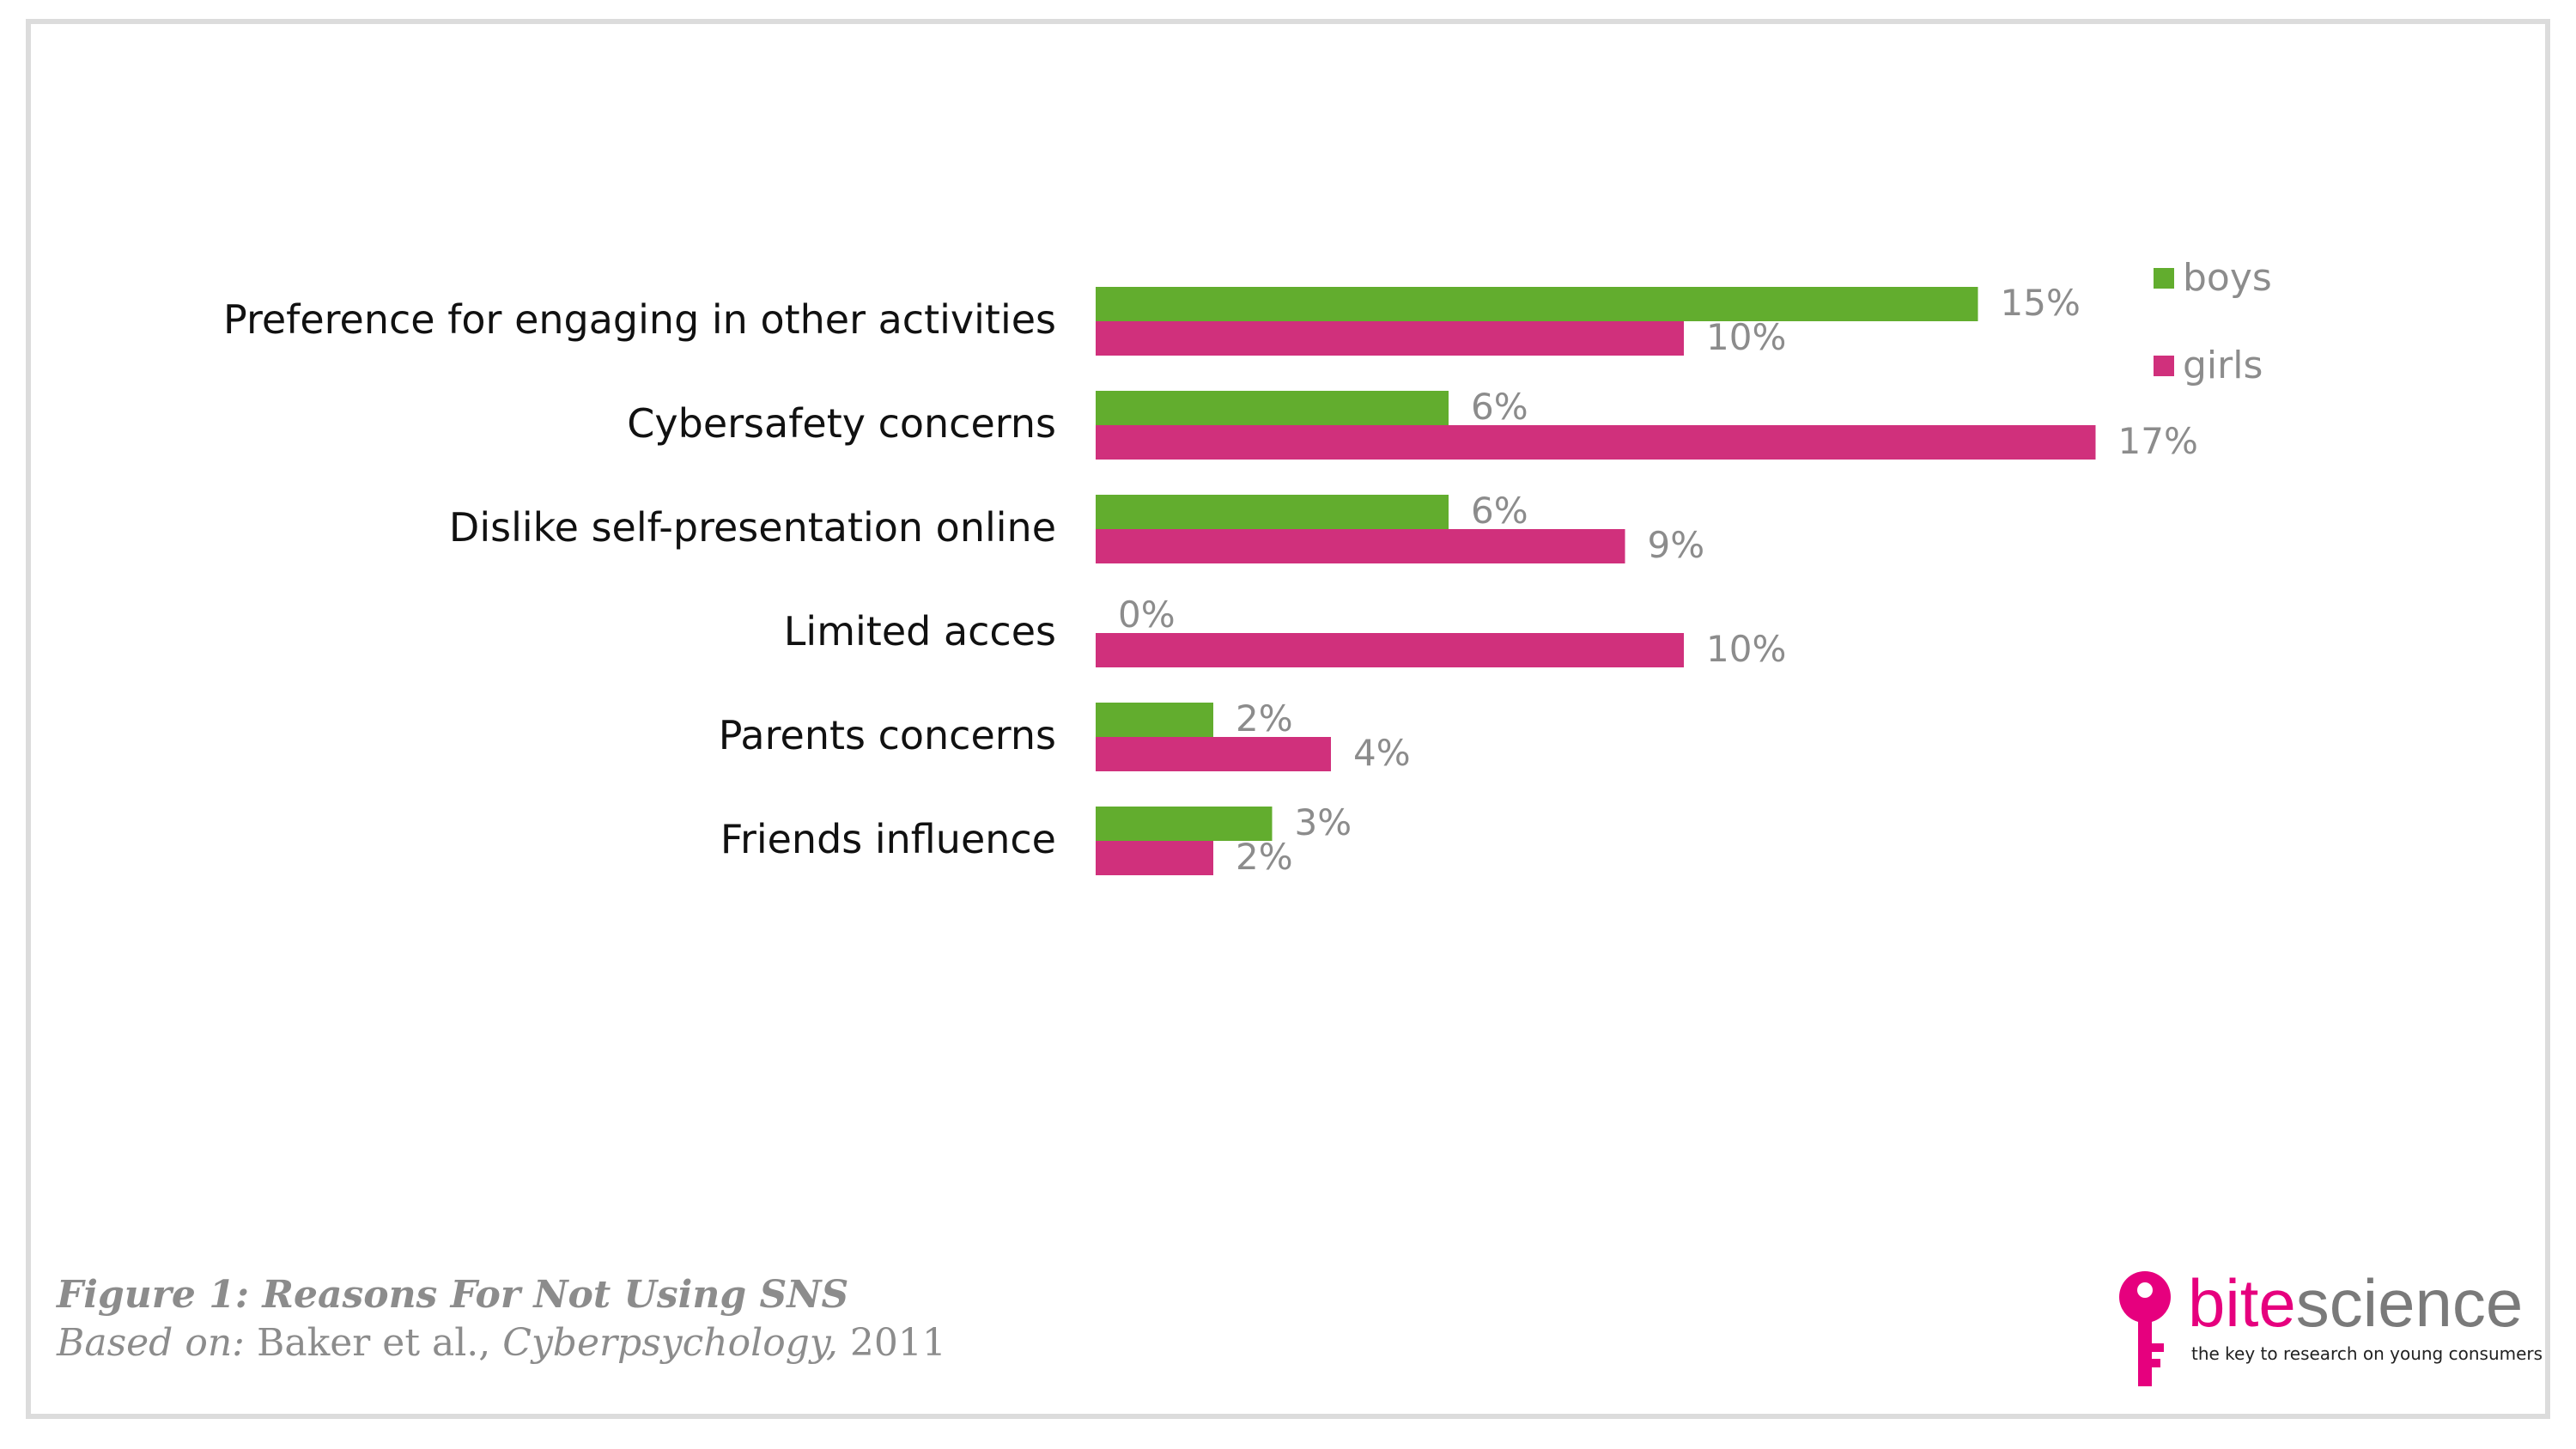  What do you see at coordinates (920, 631) in the screenshot?
I see `category-label: Limited acces` at bounding box center [920, 631].